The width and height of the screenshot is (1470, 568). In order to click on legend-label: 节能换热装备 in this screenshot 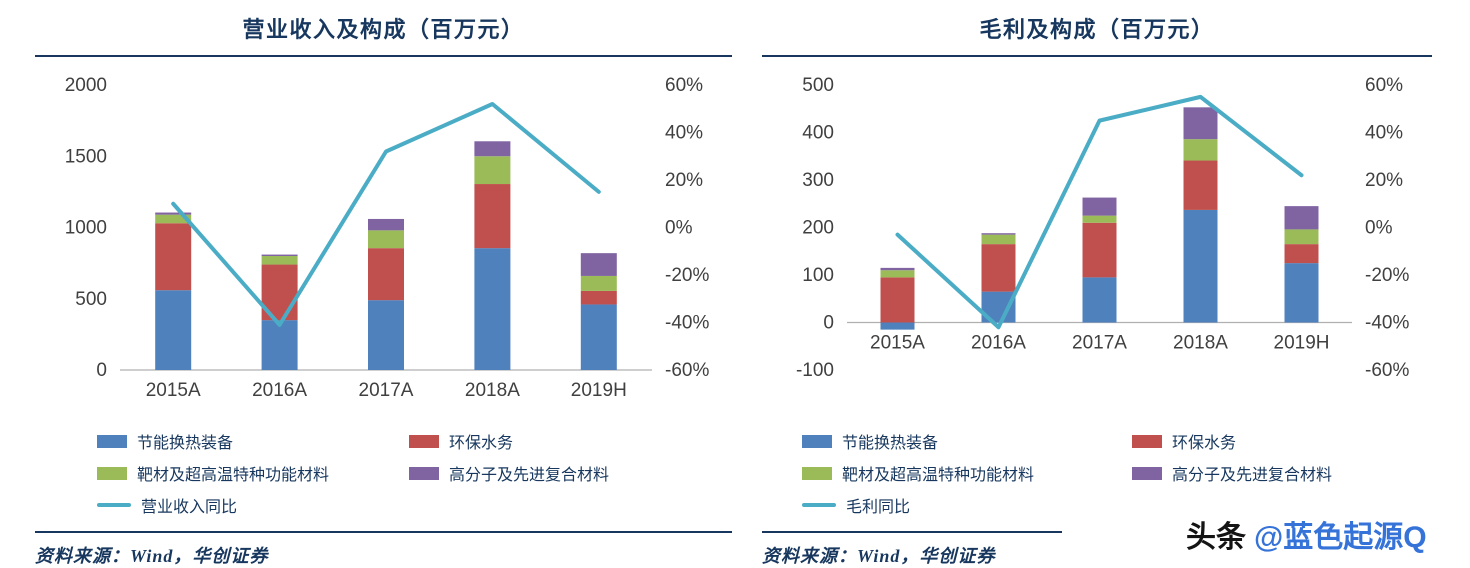, I will do `click(185, 443)`.